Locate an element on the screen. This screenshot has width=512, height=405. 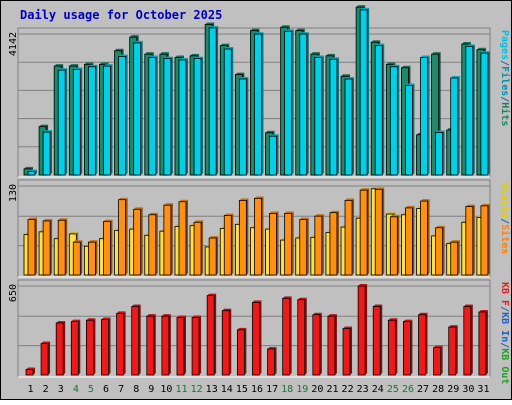
bar-visits-sites-sites-7-top is located at coordinates (123, 198).